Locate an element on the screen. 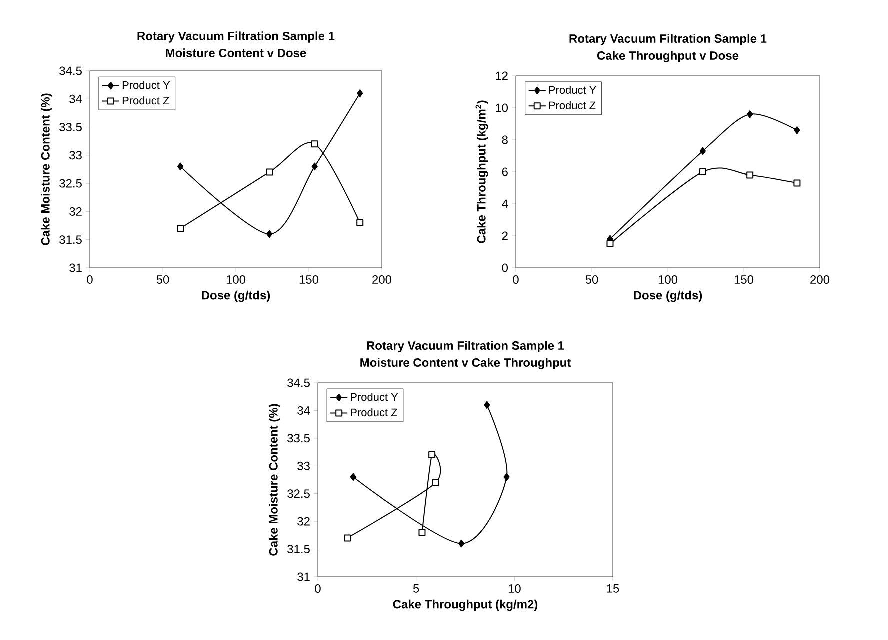  y-tick-label: 12 is located at coordinates (502, 76).